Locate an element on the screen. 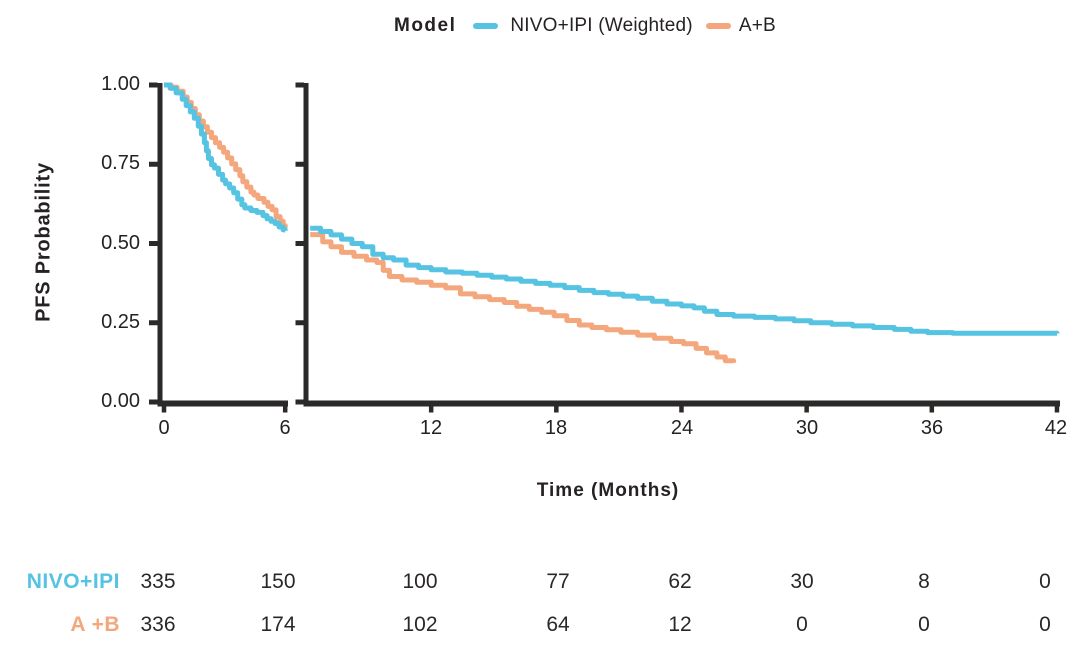  x-tick-24: 24 is located at coordinates (682, 428).